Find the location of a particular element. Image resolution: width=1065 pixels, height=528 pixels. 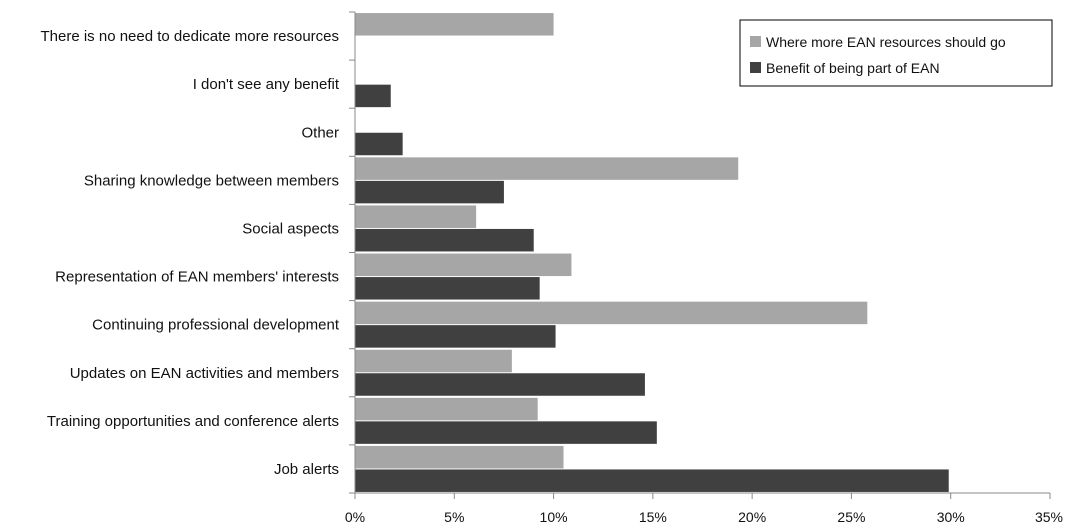

x-tick-label: 10% is located at coordinates (554, 517).